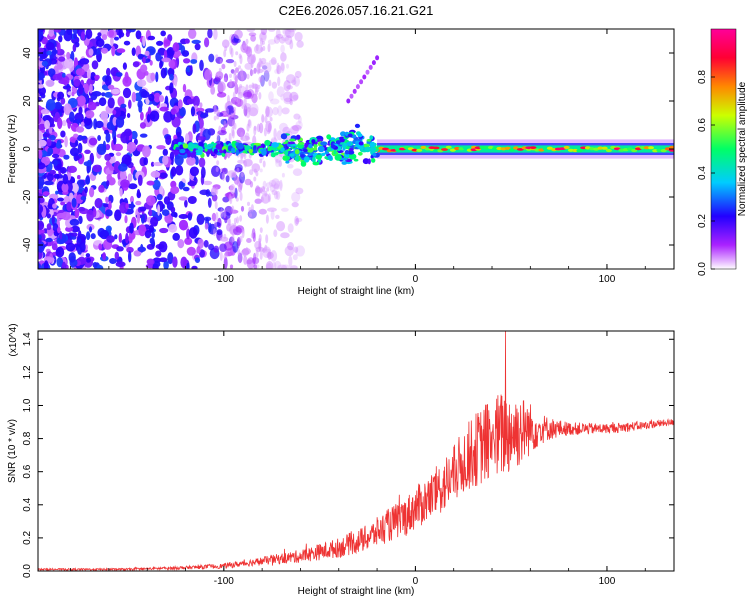 The image size is (750, 600). What do you see at coordinates (333, 146) in the screenshot?
I see `burst-blob` at bounding box center [333, 146].